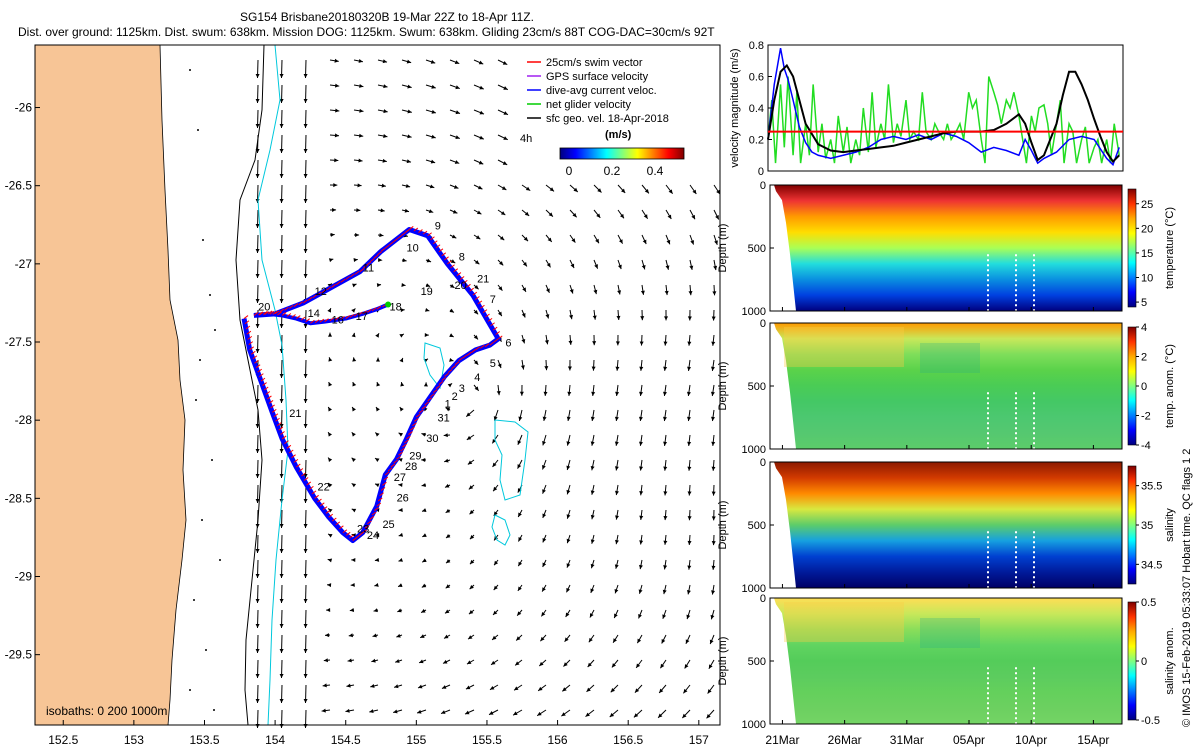 The image size is (1200, 750). What do you see at coordinates (411, 467) in the screenshot?
I see `track-day-label: 28` at bounding box center [411, 467].